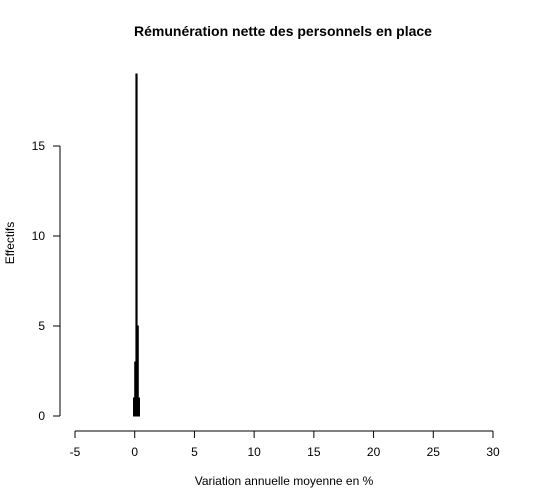 The image size is (540, 504). I want to click on y-axis-label: Effectifs, so click(10, 243).